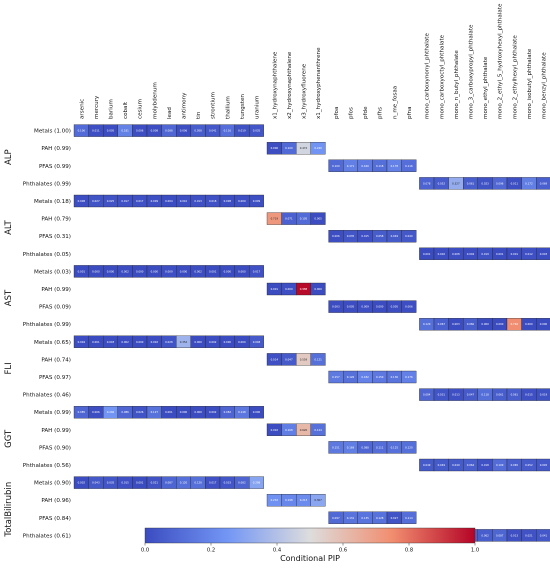  I want to click on column-label: pfoa, so click(337, 113).